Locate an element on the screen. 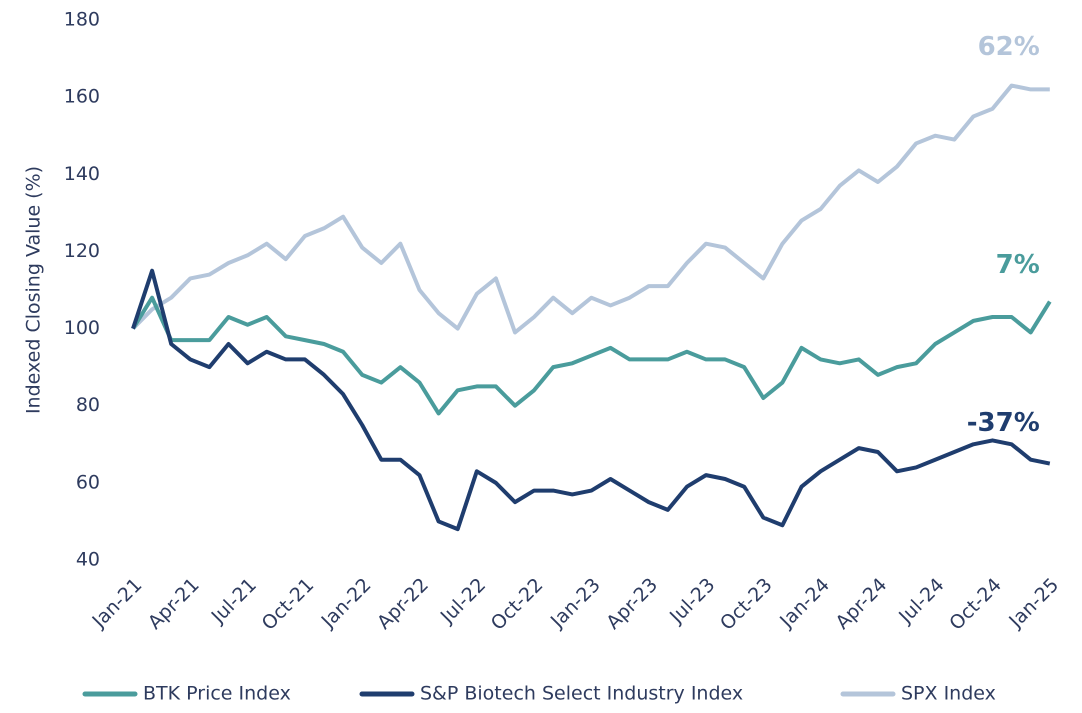  x-tick-label: Jan-24 is located at coordinates (804, 603).